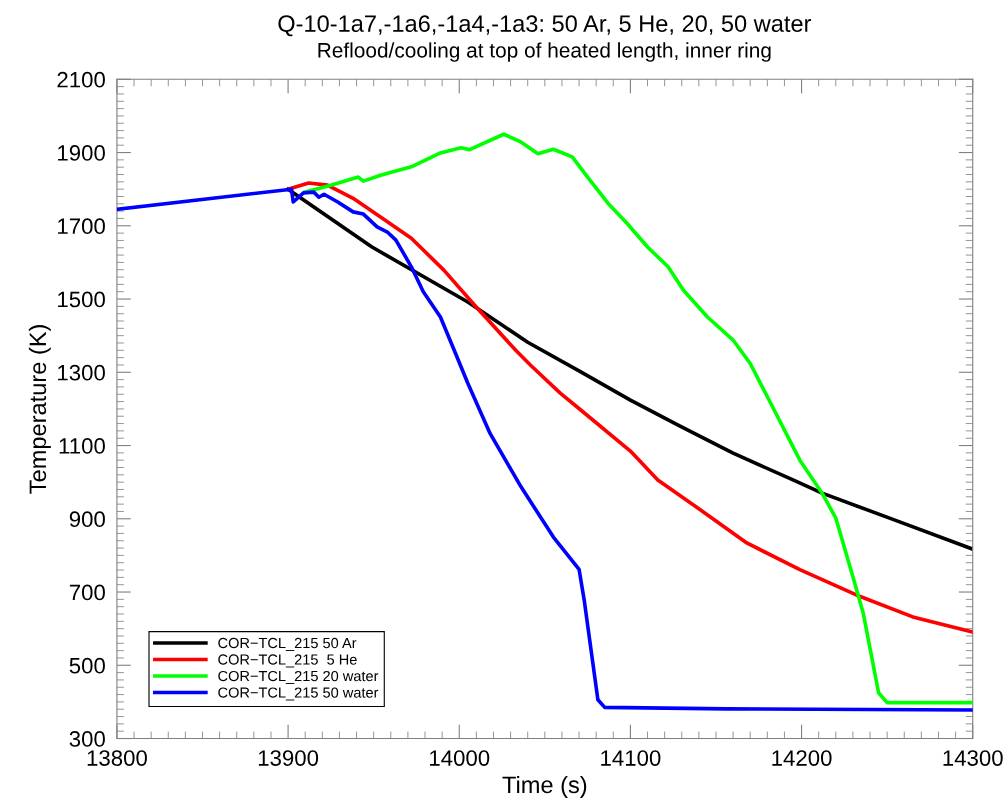 The height and width of the screenshot is (801, 1008). I want to click on x-tick-label: 14200, so click(802, 758).